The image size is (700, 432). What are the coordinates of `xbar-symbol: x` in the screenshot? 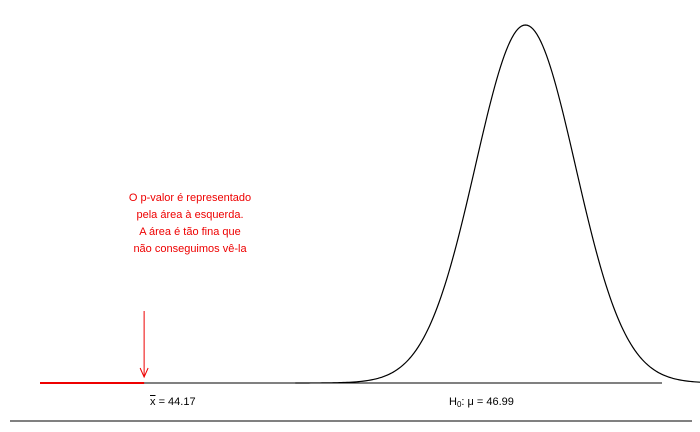 It's located at (153, 402).